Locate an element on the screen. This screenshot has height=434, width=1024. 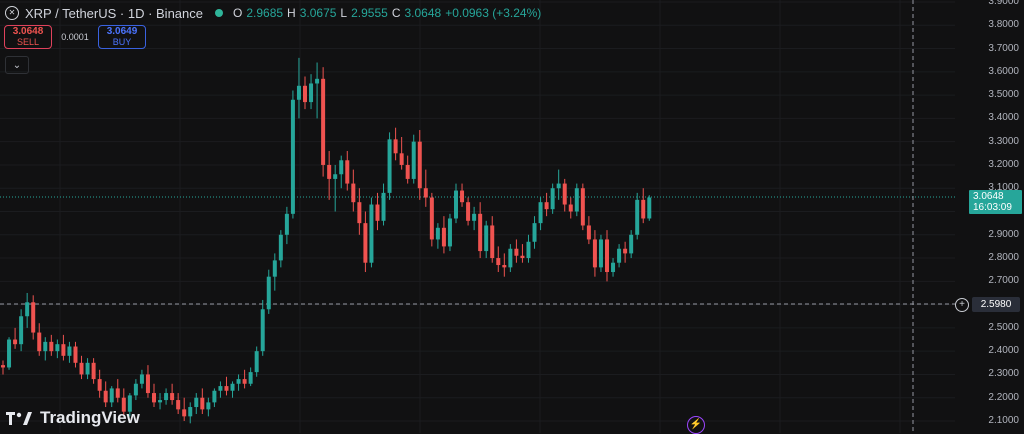
high-label: H is located at coordinates (291, 13).